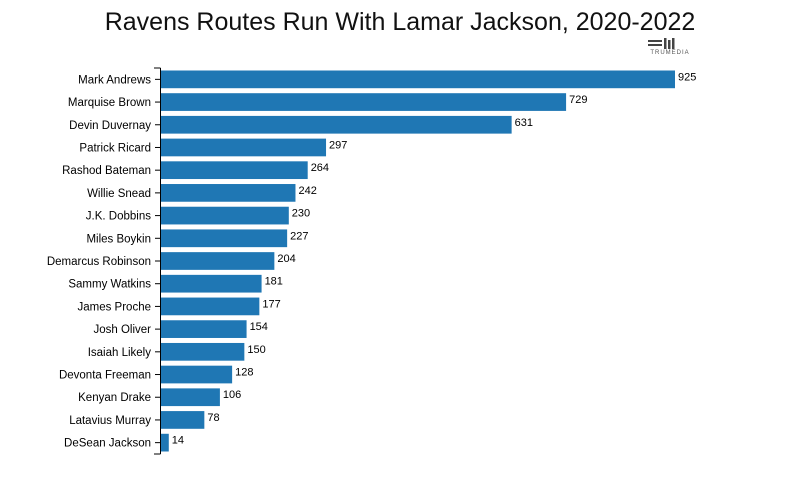  Describe the element at coordinates (301, 214) in the screenshot. I see `data-label: 230` at that location.